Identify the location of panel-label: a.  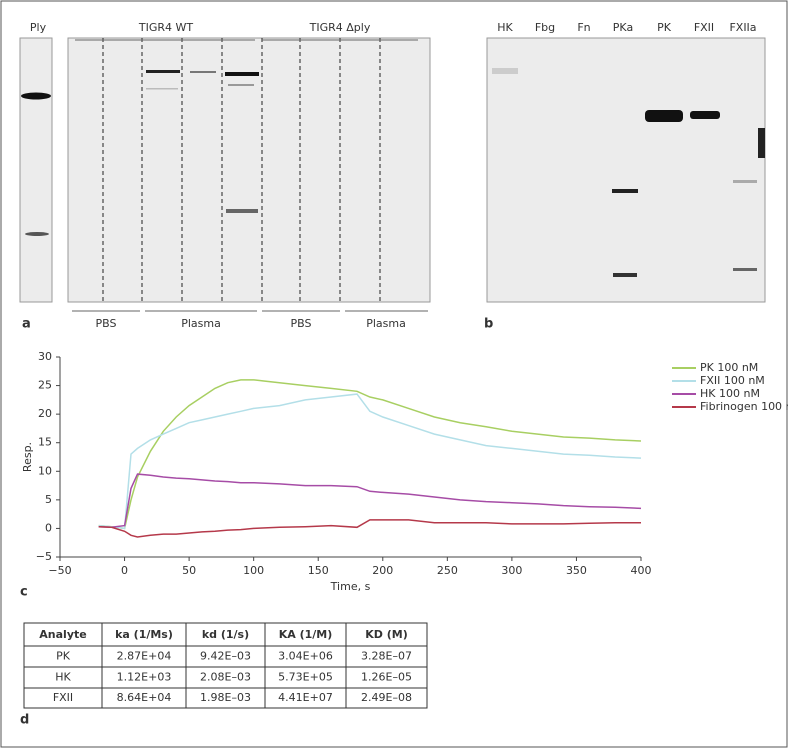
(26, 324).